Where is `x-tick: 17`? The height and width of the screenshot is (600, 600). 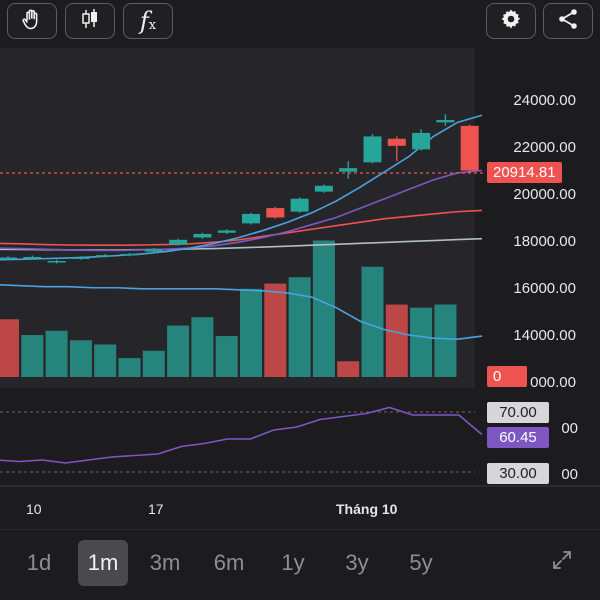 x-tick: 17 is located at coordinates (156, 509).